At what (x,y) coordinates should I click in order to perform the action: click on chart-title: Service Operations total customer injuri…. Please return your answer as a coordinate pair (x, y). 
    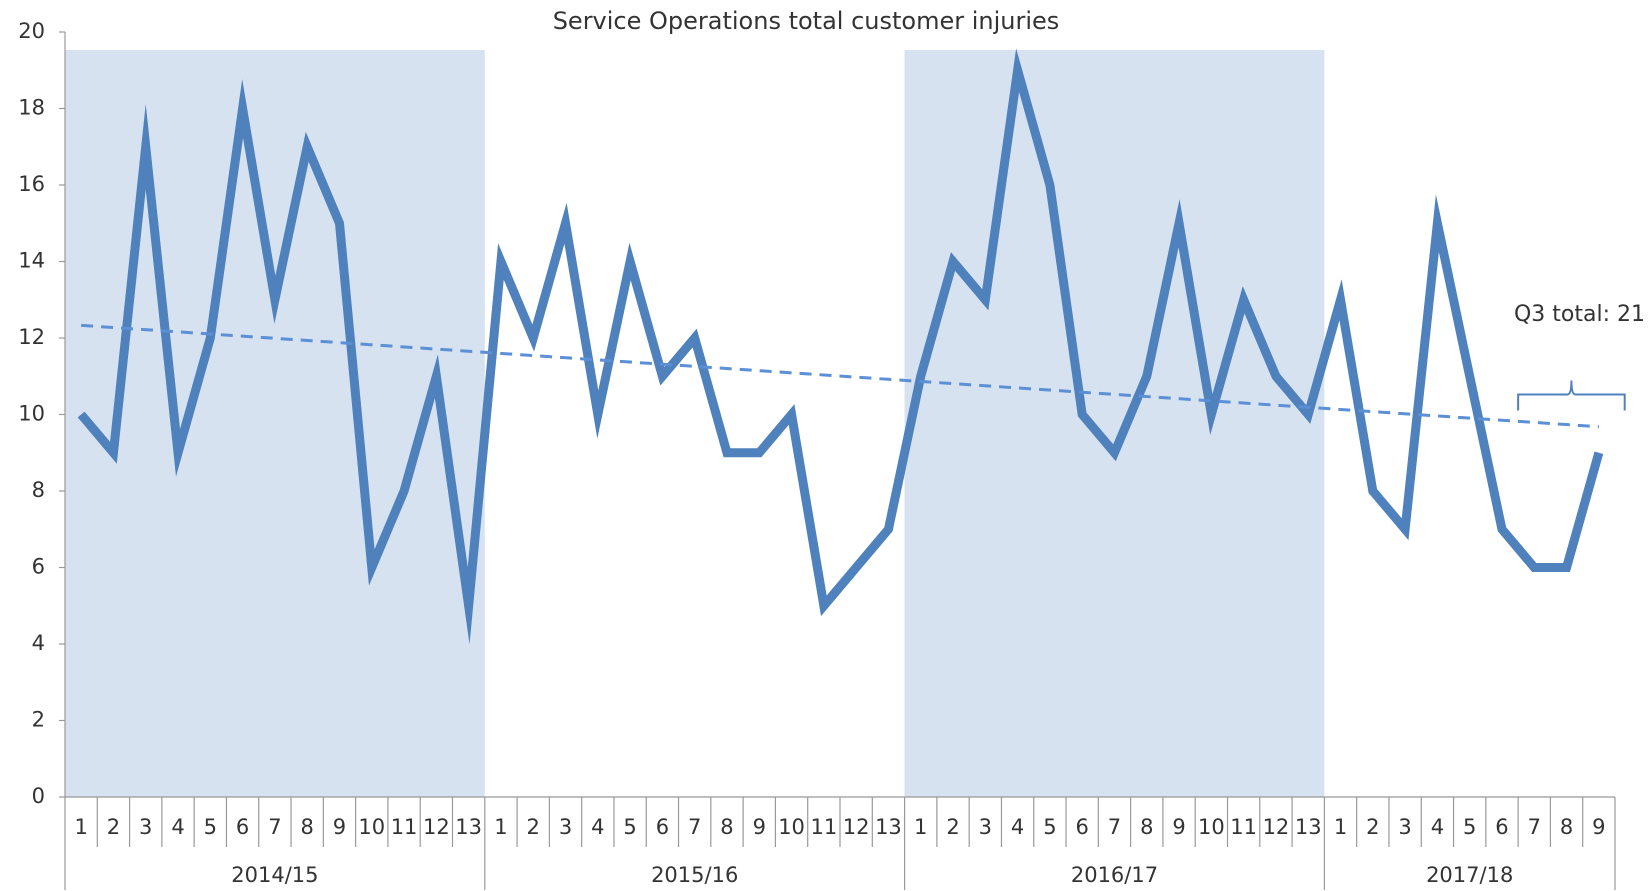
    Looking at the image, I should click on (806, 21).